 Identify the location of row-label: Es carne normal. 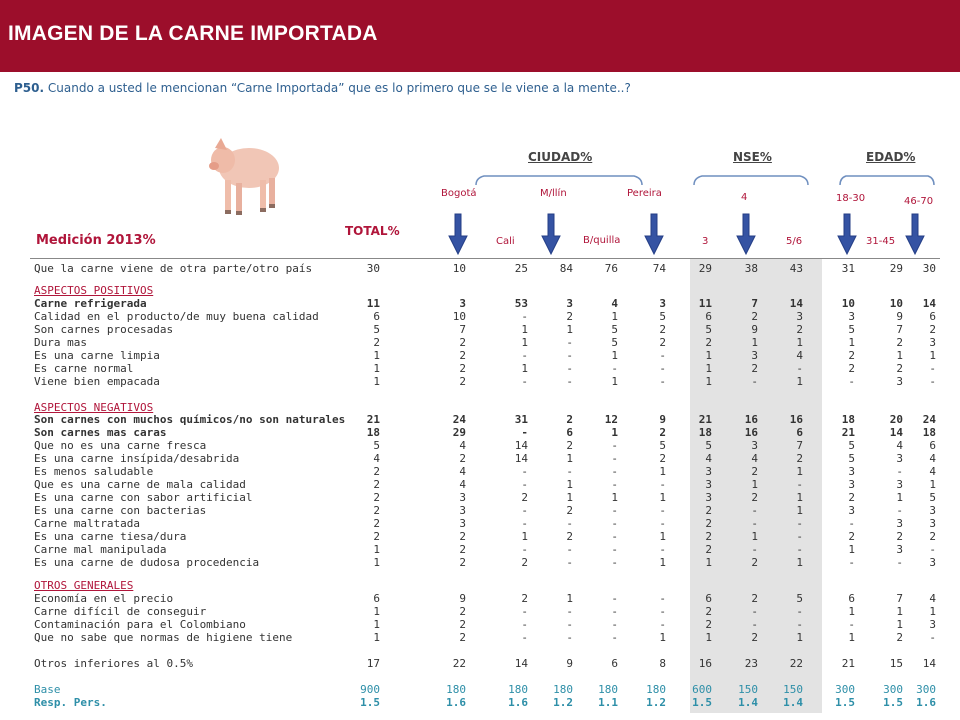
(84, 368).